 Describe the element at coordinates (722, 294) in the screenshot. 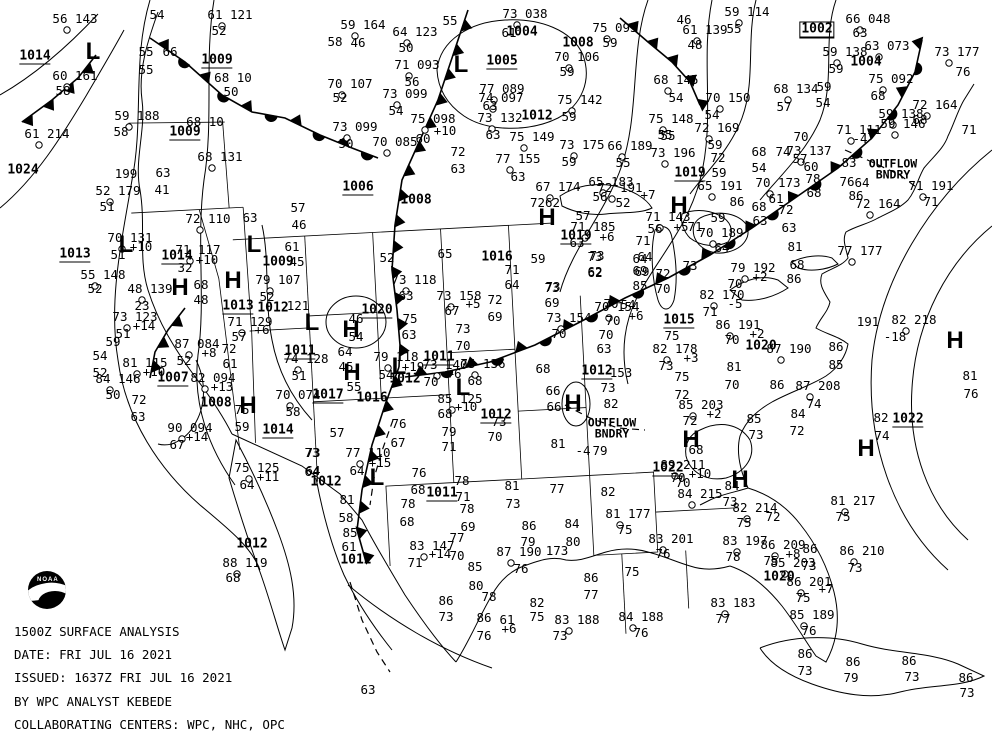

I see `station-label: 82 170` at that location.